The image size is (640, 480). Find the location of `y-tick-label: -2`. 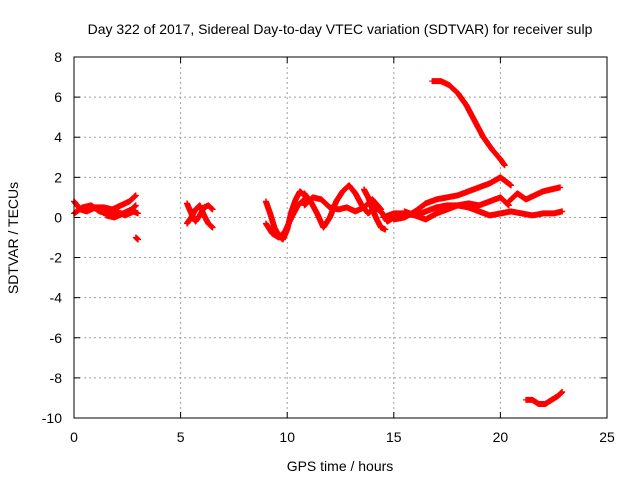

y-tick-label: -2 is located at coordinates (56, 258).